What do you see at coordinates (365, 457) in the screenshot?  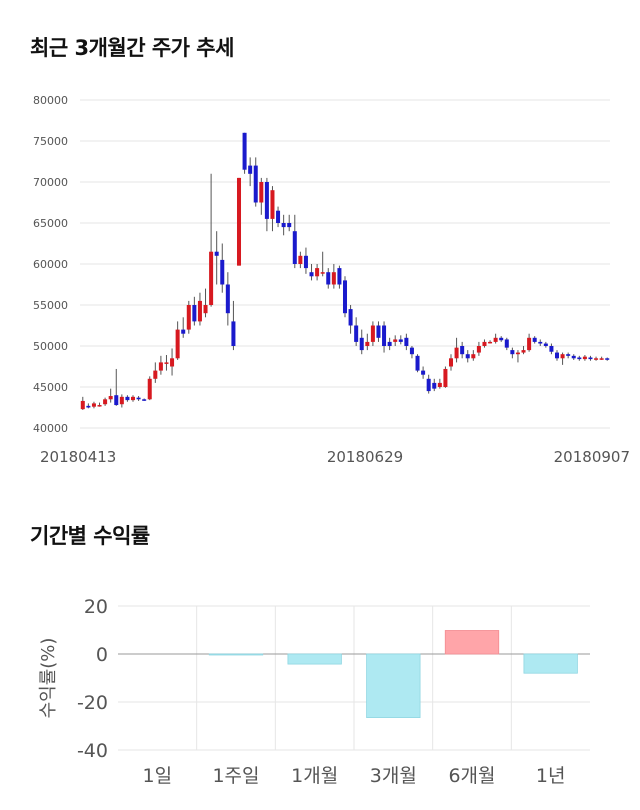 I see `x-tick-label: 20180629` at bounding box center [365, 457].